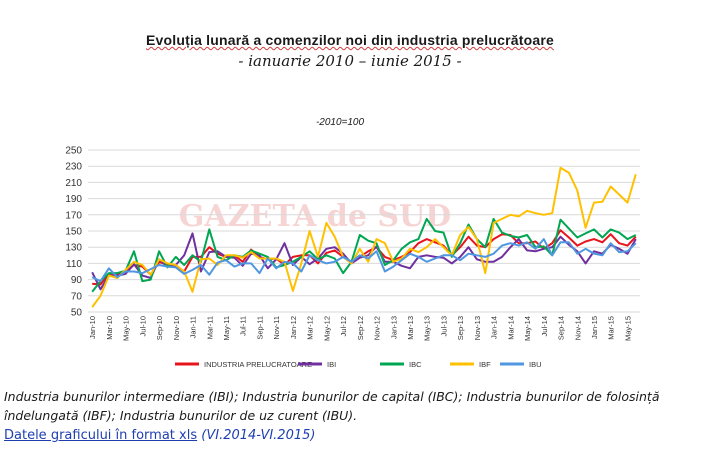 This screenshot has height=452, width=703. Describe the element at coordinates (101, 435) in the screenshot. I see `data-link: Datele graficului în format xls` at that location.